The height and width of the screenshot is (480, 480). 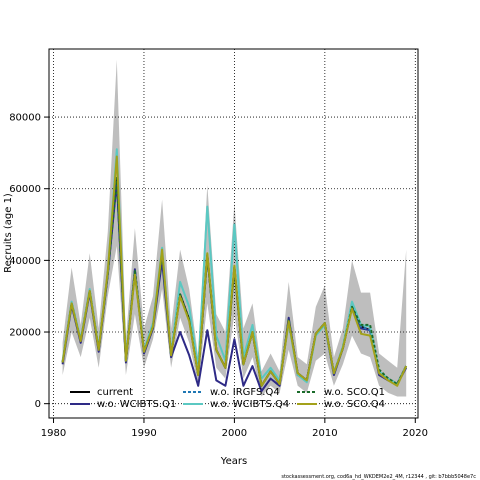 What do you see at coordinates (354, 392) in the screenshot?
I see `legend-label-4: w.o. SCO.Q1` at bounding box center [354, 392].